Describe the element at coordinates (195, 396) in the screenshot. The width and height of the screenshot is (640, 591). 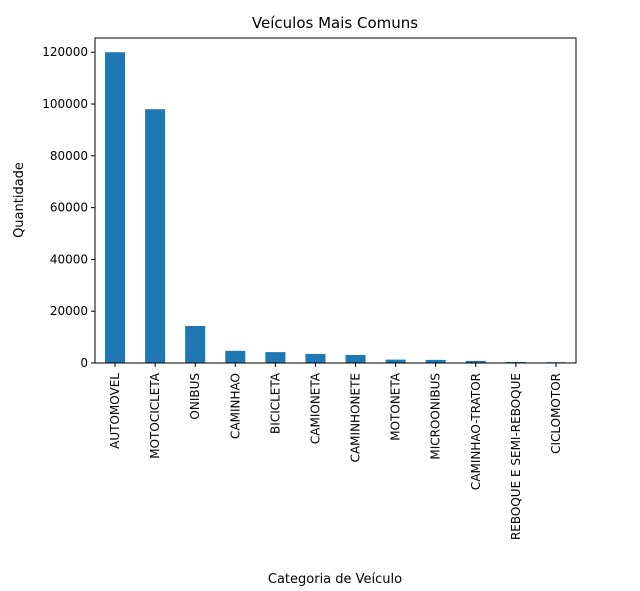
I see `x-tick-label: ONIBUS` at that location.